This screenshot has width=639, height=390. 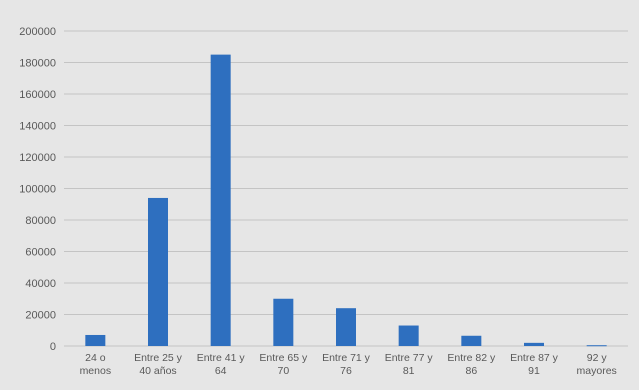 I want to click on x-tick-label: 92 y, so click(x=597, y=358).